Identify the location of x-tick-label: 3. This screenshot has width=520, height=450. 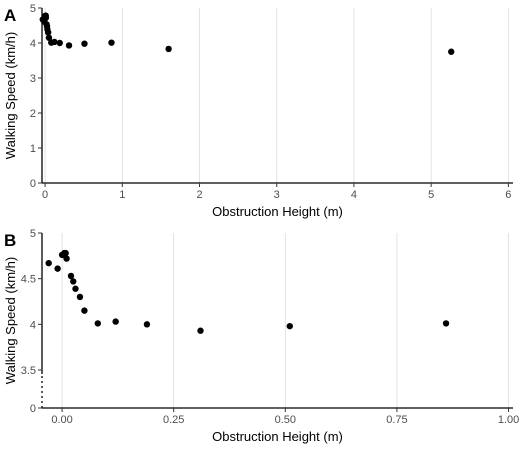
(277, 195).